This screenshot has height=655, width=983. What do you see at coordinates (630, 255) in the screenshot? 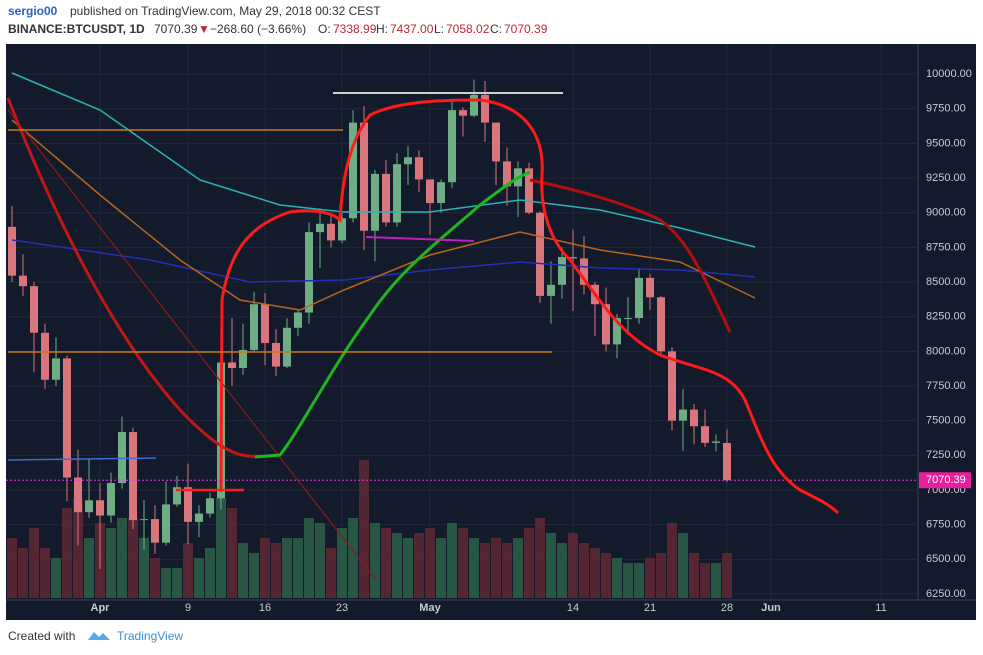
I see `ma-darkred` at bounding box center [630, 255].